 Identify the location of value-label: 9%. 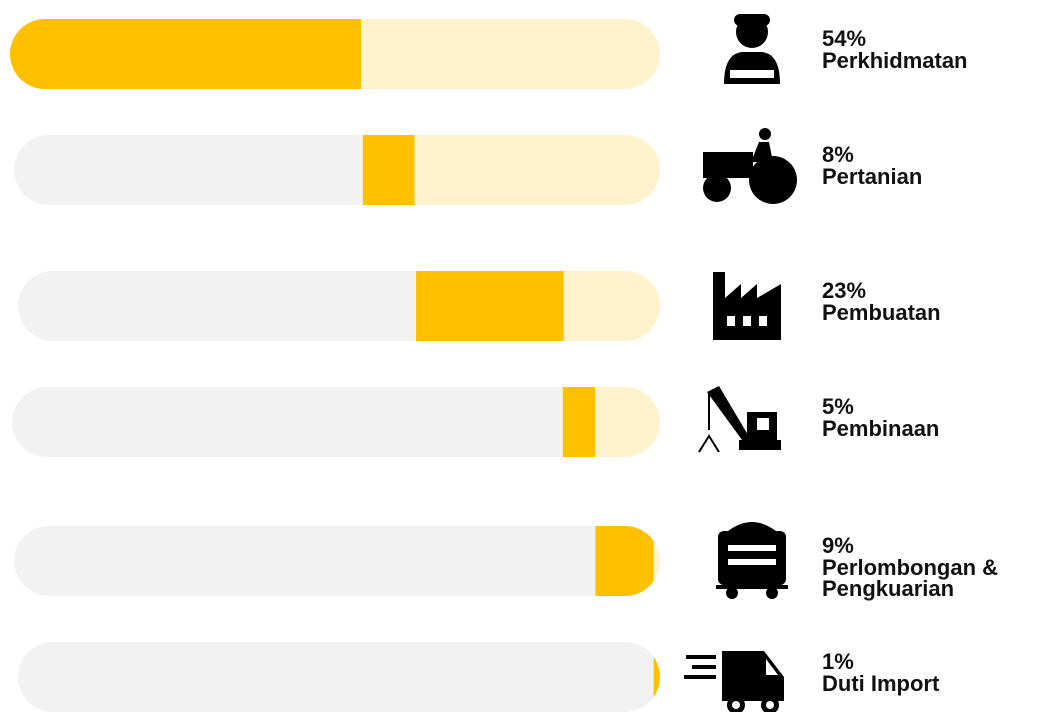
(838, 545).